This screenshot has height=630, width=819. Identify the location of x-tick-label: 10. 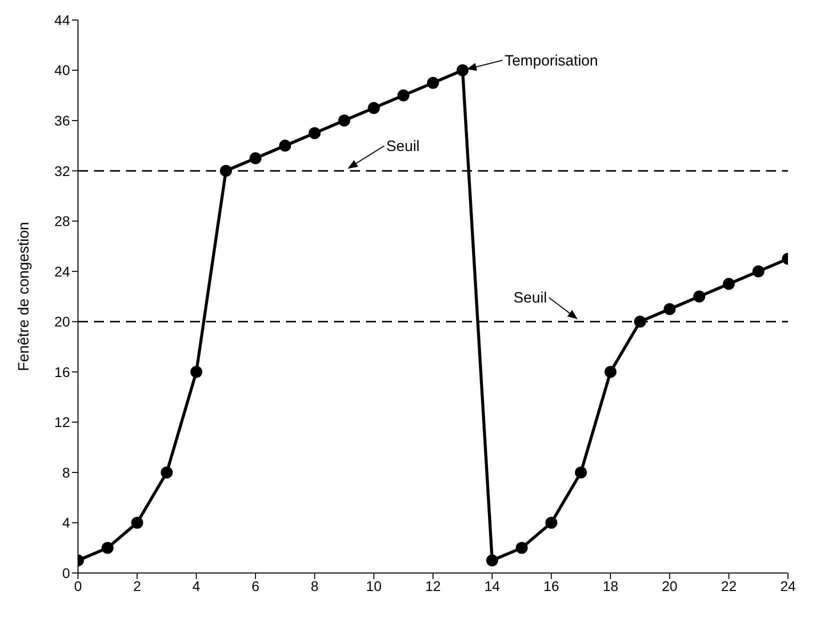
(374, 586).